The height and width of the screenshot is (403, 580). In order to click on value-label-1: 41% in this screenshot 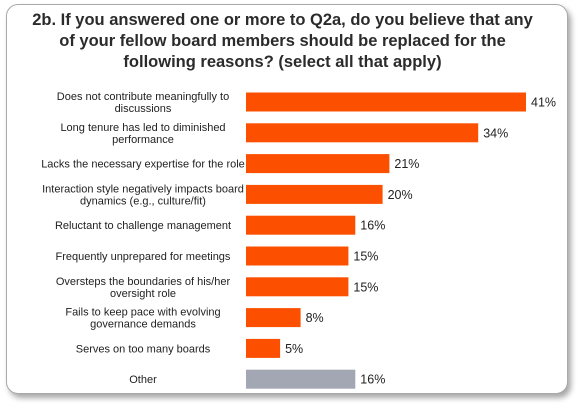, I will do `click(543, 103)`.